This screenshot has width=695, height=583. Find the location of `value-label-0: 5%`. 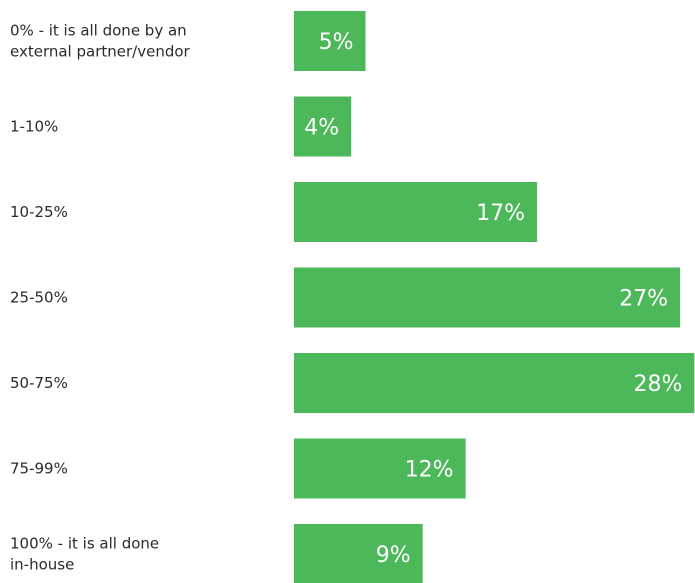

value-label-0: 5% is located at coordinates (336, 42).